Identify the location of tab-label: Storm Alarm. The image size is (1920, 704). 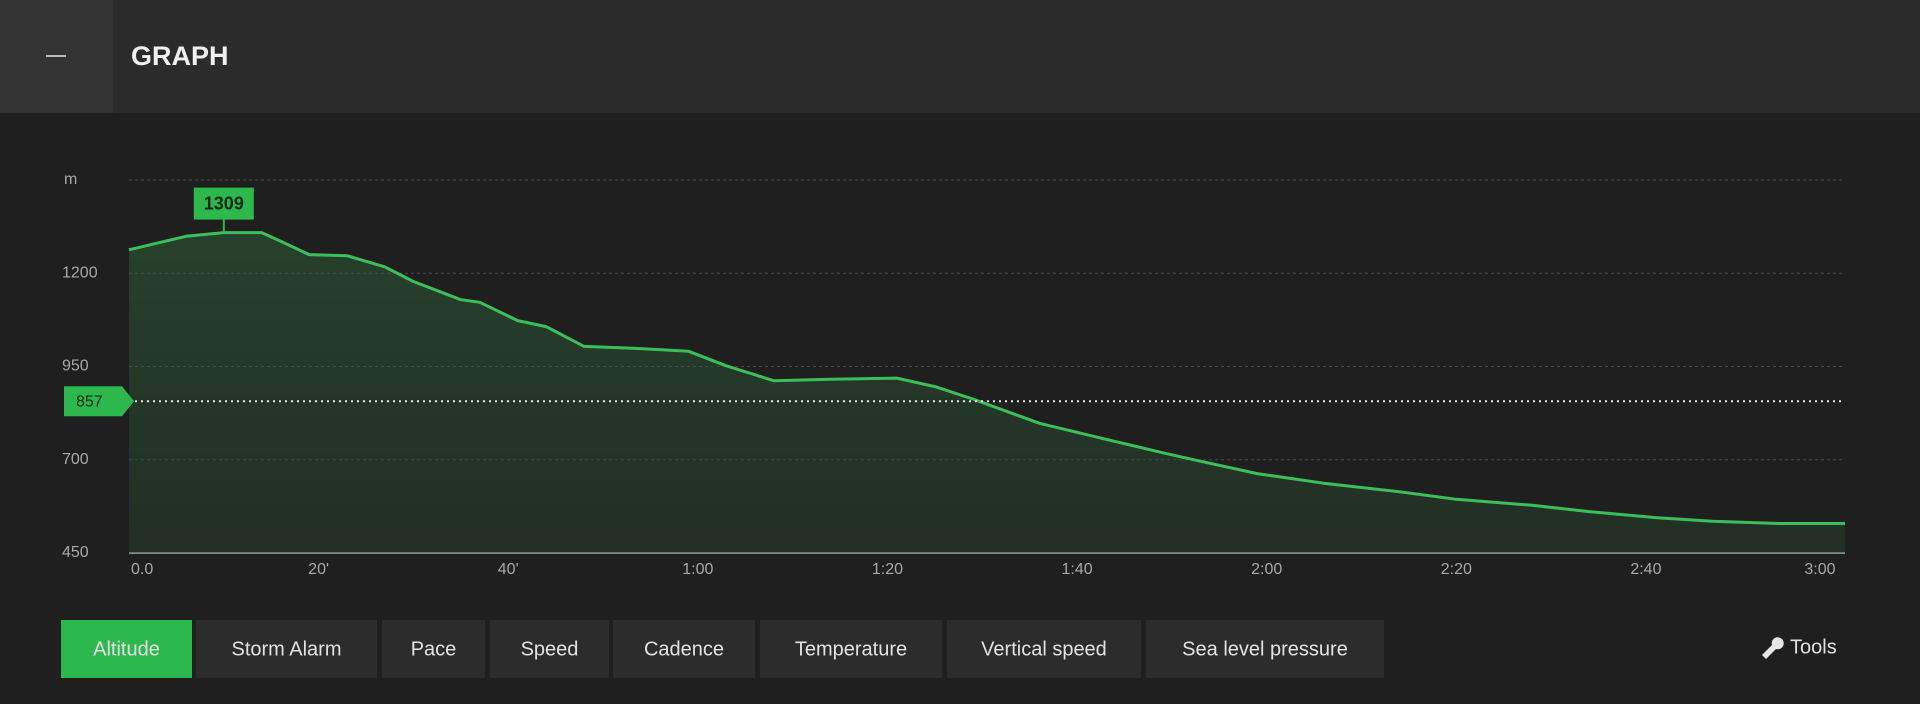
(286, 649).